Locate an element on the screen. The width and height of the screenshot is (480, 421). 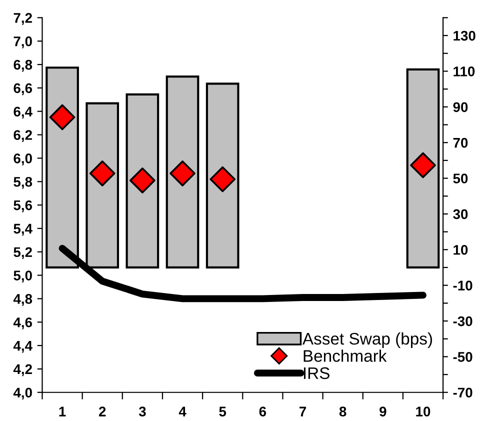
y2-tick-label: 10 is located at coordinates (461, 249).